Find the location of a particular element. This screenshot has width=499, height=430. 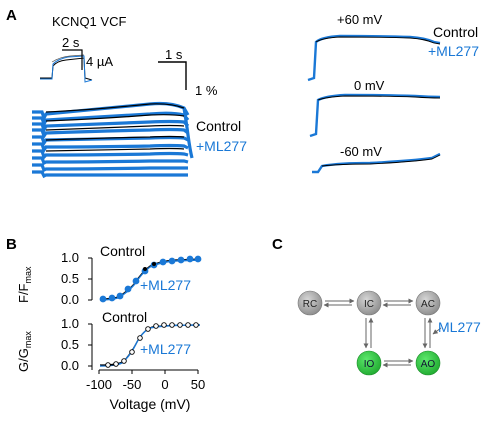

svg-text: IC is located at coordinates (369, 304).